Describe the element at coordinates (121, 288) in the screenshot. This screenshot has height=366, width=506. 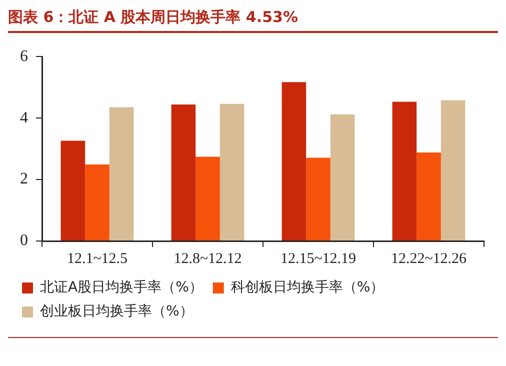
I see `legend-label: 北证A股日均换手率（%）` at that location.